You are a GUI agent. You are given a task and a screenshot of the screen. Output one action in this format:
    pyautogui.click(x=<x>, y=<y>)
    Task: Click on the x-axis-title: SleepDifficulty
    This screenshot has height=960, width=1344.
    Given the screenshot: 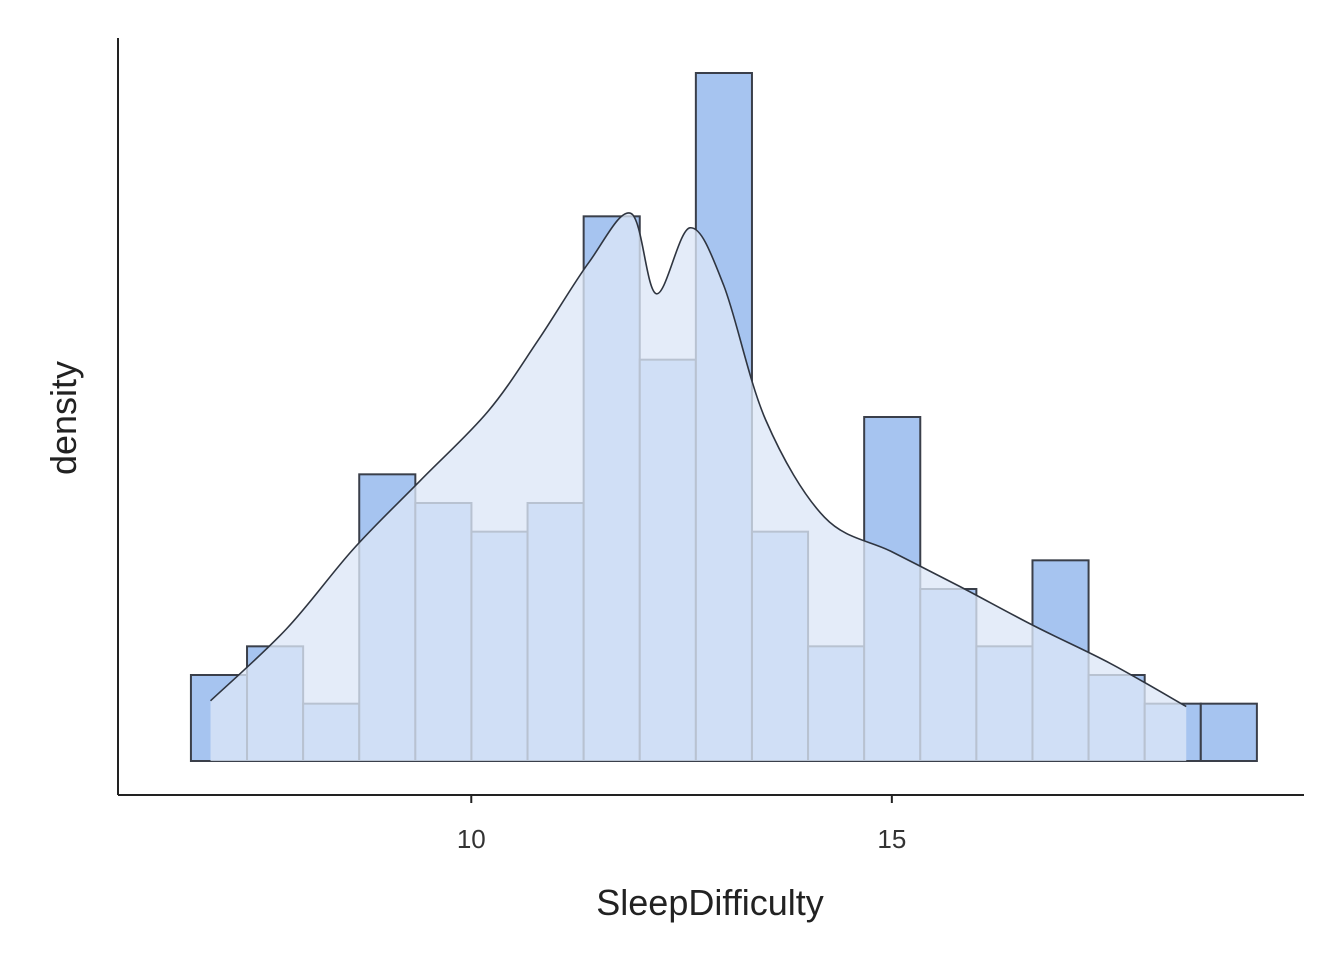 What is the action you would take?
    pyautogui.click(x=709, y=902)
    